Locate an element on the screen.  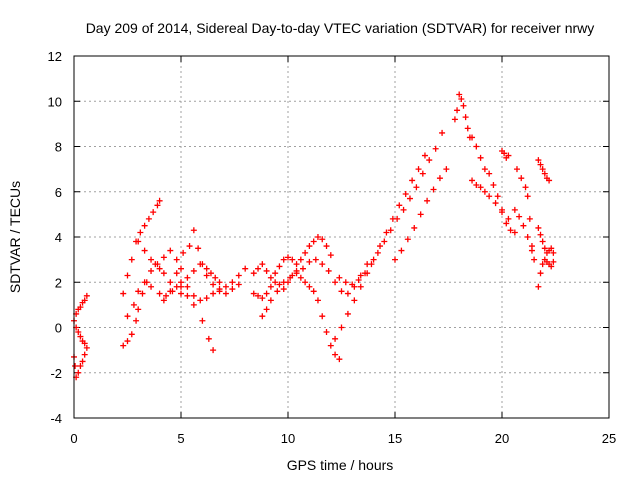
y-tick-label: 8 is located at coordinates (58, 147).